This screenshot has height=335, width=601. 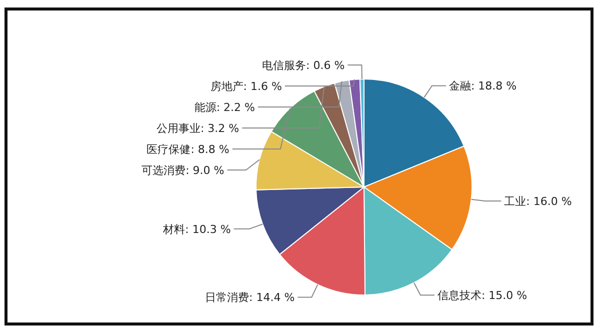 What do you see at coordinates (183, 171) in the screenshot?
I see `slice-label: 可选消费: 9.0 %` at bounding box center [183, 171].